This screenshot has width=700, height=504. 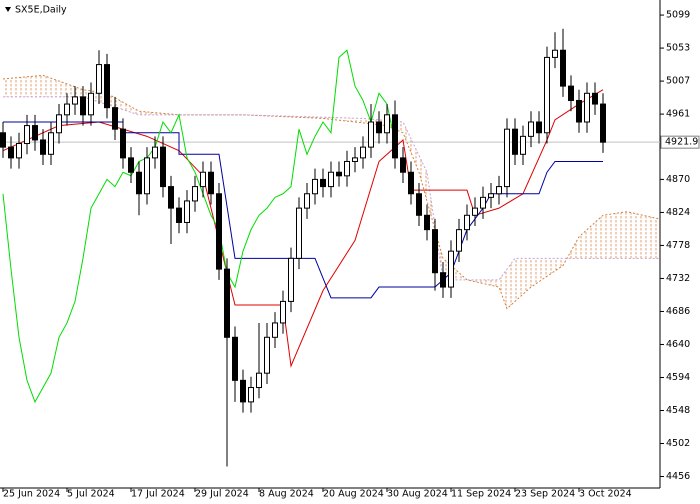 What do you see at coordinates (678, 278) in the screenshot?
I see `y-tick-label: 4732` at bounding box center [678, 278].